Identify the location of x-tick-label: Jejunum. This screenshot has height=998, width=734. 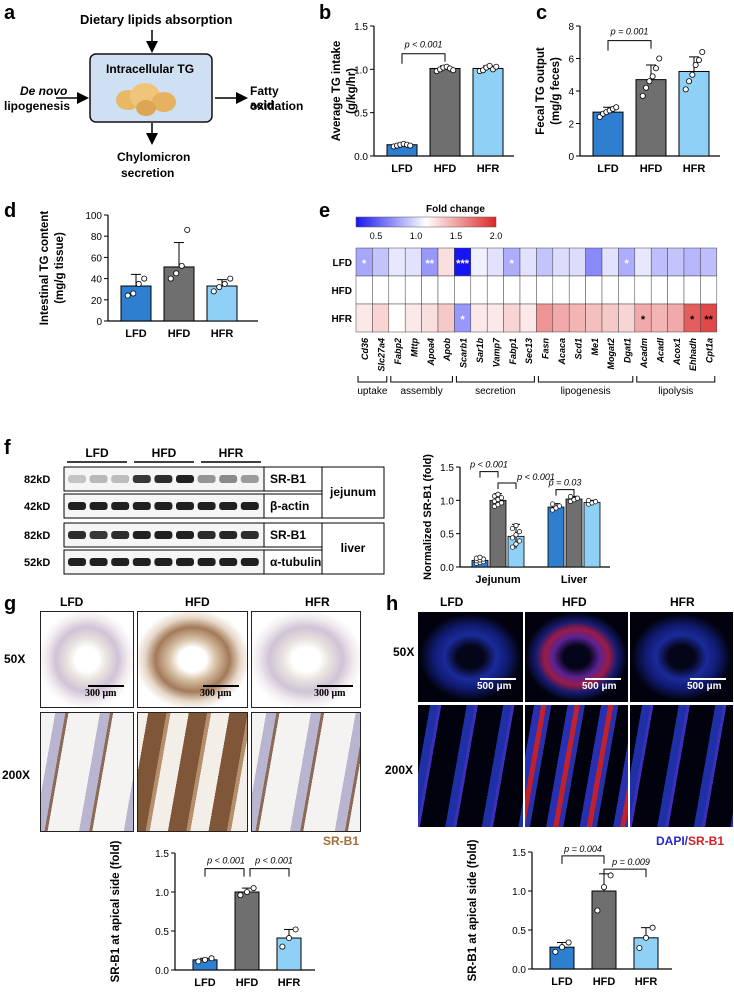
(497, 580).